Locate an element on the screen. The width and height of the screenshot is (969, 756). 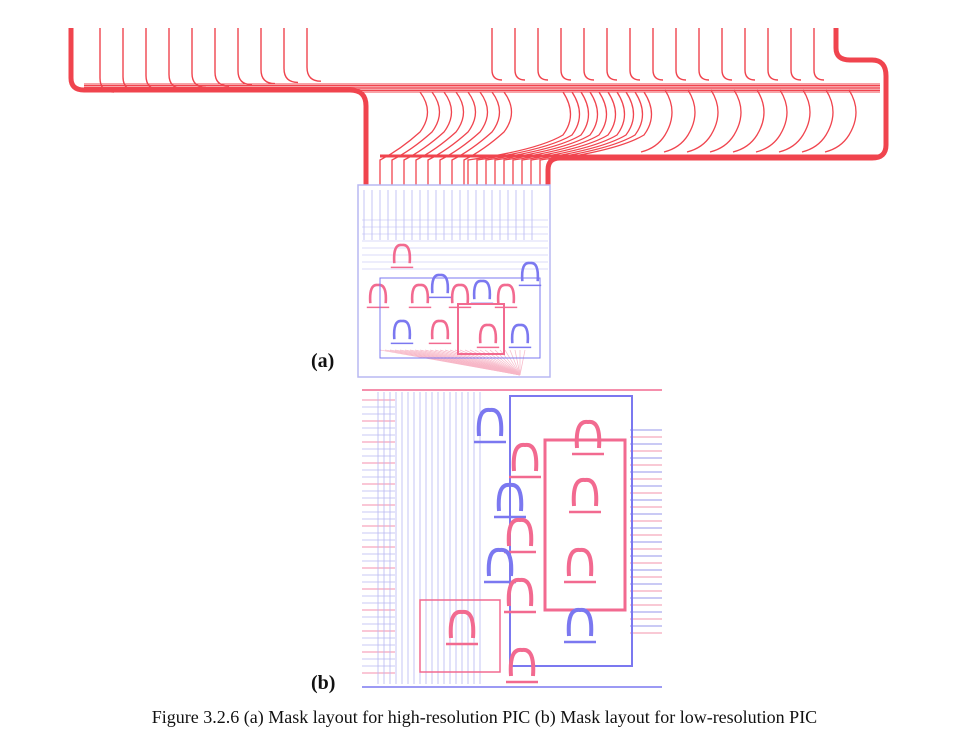
panel-a-mask-layout is located at coordinates (454, 281).